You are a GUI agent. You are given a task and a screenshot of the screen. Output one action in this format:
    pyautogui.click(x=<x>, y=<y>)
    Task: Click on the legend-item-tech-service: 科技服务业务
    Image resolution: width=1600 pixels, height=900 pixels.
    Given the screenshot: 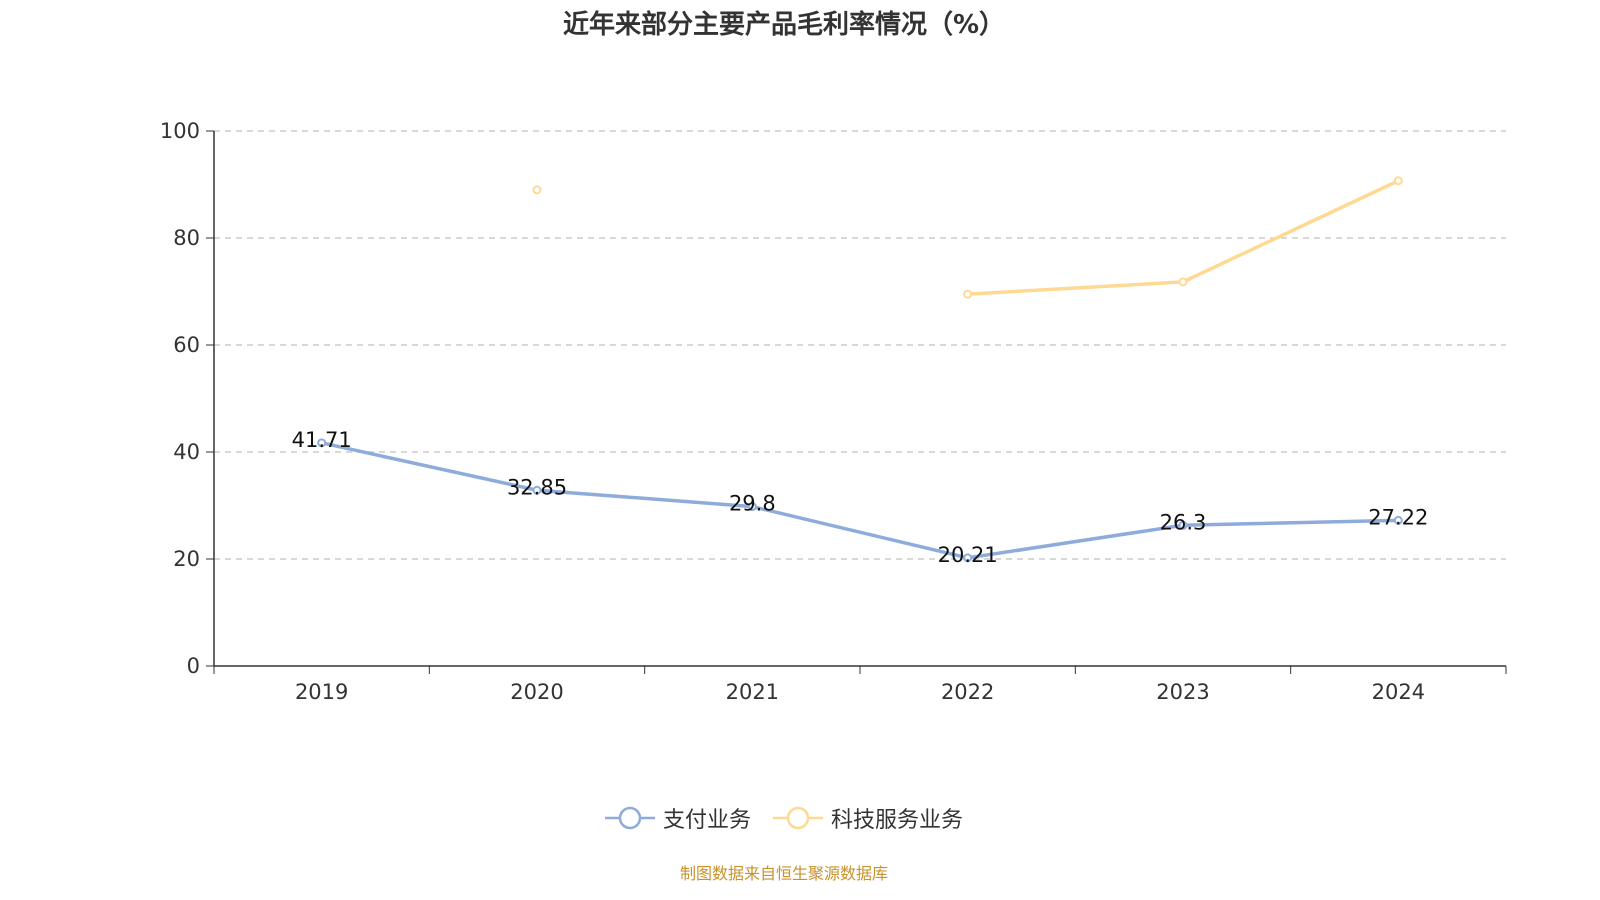 What is the action you would take?
    pyautogui.click(x=868, y=818)
    